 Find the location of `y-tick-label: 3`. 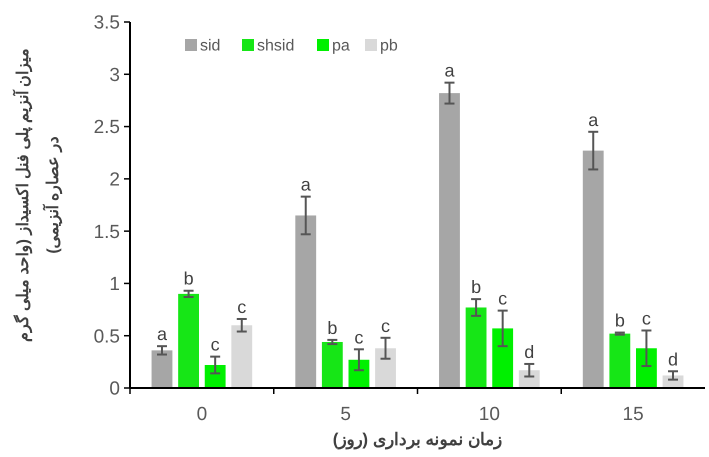

y-tick-label: 3 is located at coordinates (114, 75).